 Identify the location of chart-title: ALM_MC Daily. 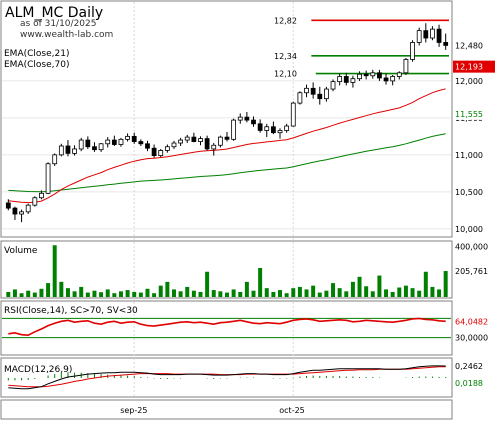
(54, 13).